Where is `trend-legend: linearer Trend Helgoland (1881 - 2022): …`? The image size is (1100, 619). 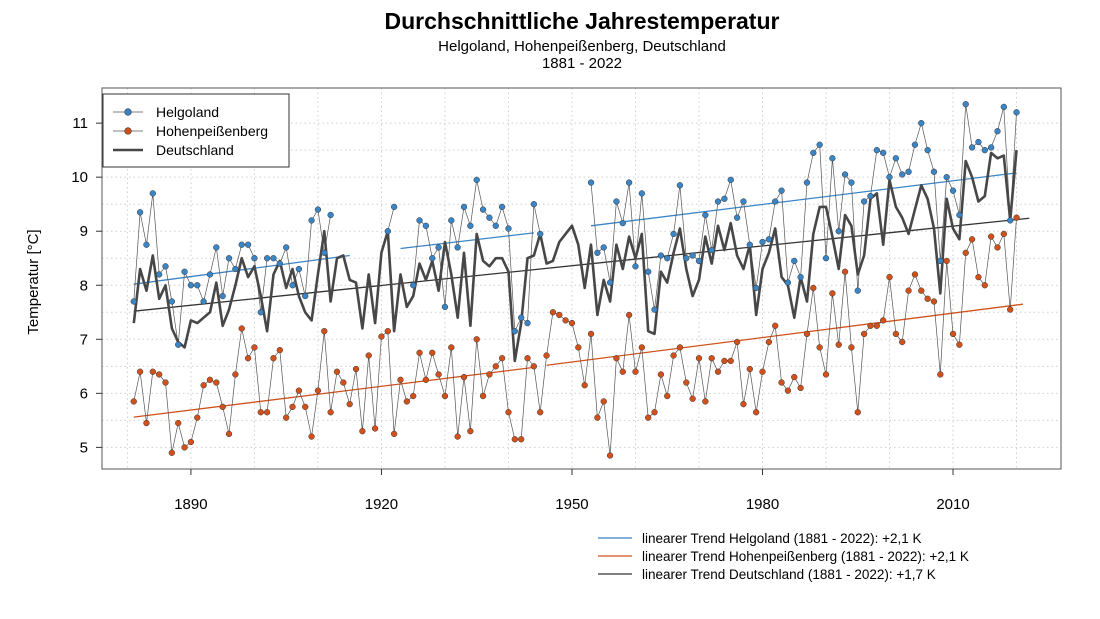
trend-legend: linearer Trend Helgoland (1881 - 2022): … is located at coordinates (783, 556).